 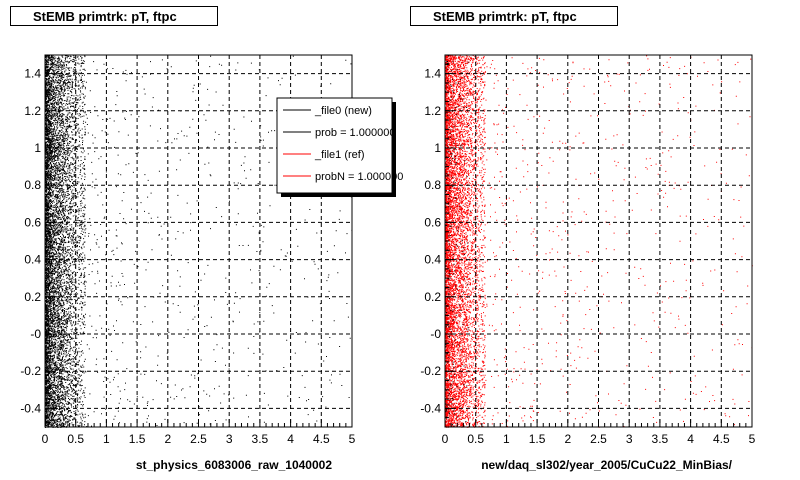 I want to click on legend-box, so click(x=334, y=145).